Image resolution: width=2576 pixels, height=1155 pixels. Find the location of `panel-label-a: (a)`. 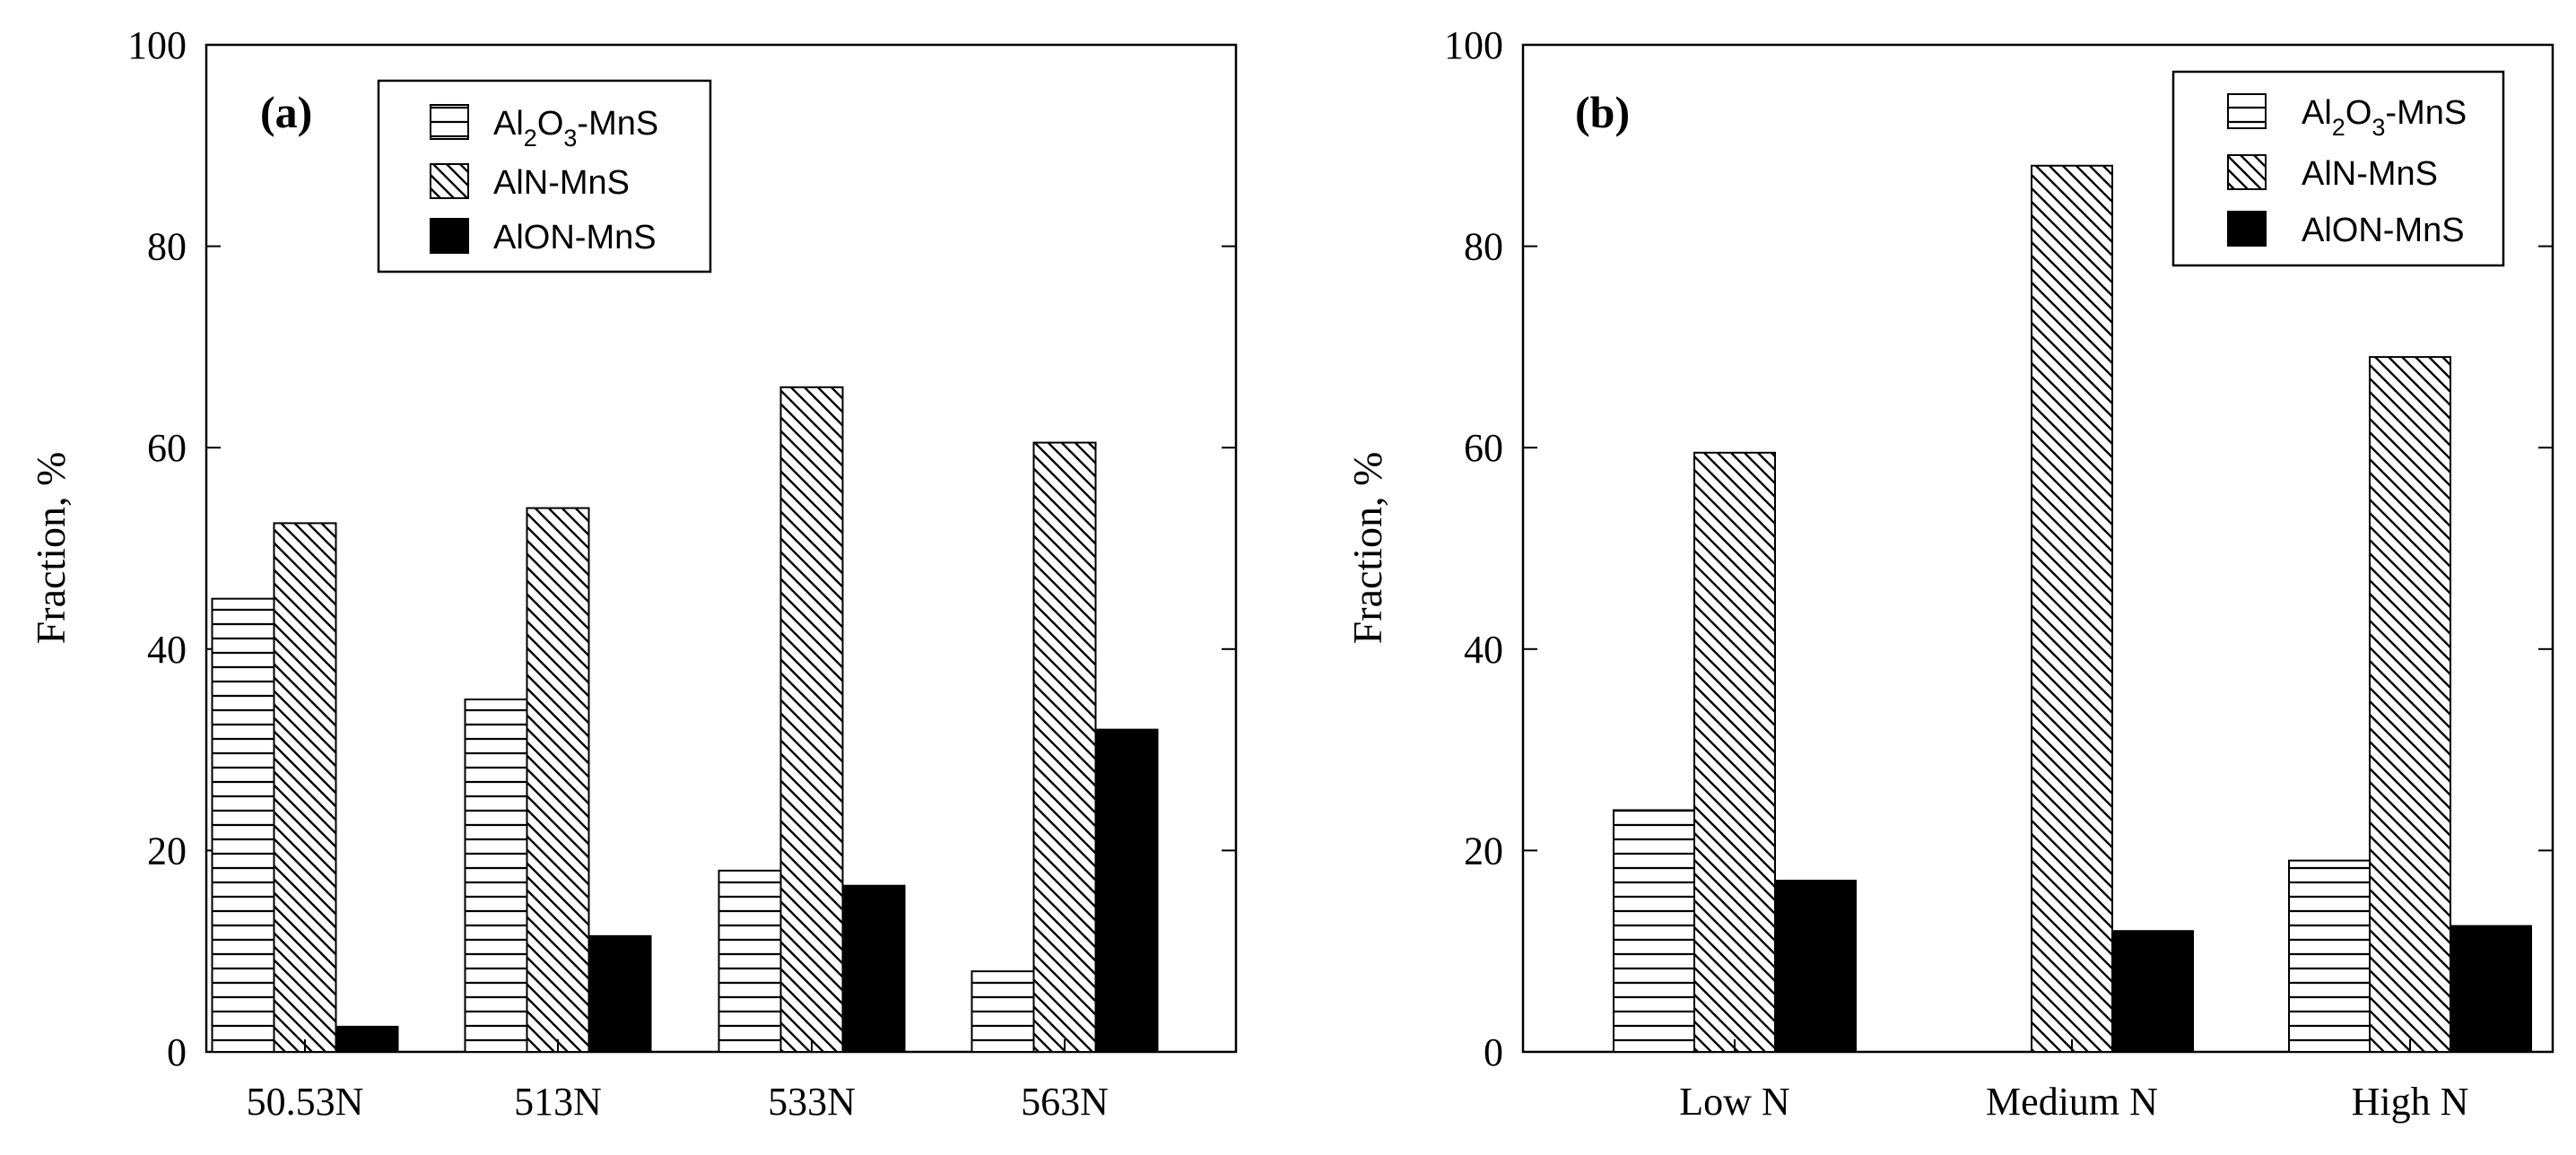

panel-label-a: (a) is located at coordinates (286, 112).